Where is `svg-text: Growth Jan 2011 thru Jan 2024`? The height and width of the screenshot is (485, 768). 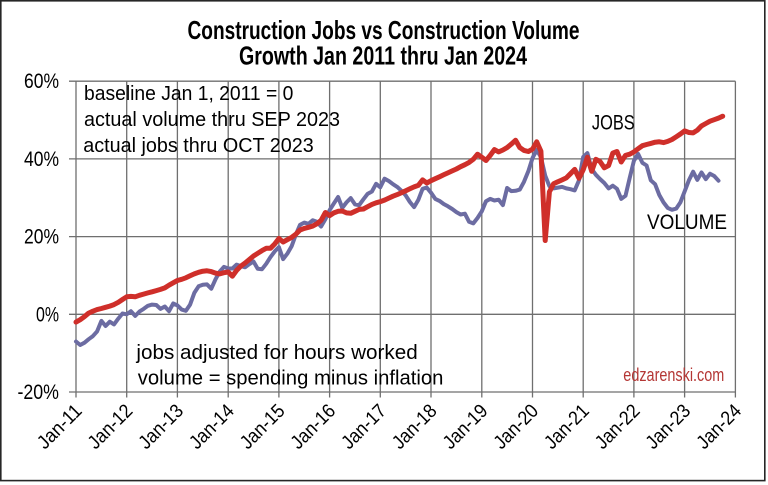 svg-text: Growth Jan 2011 thru Jan 2024 is located at coordinates (383, 56).